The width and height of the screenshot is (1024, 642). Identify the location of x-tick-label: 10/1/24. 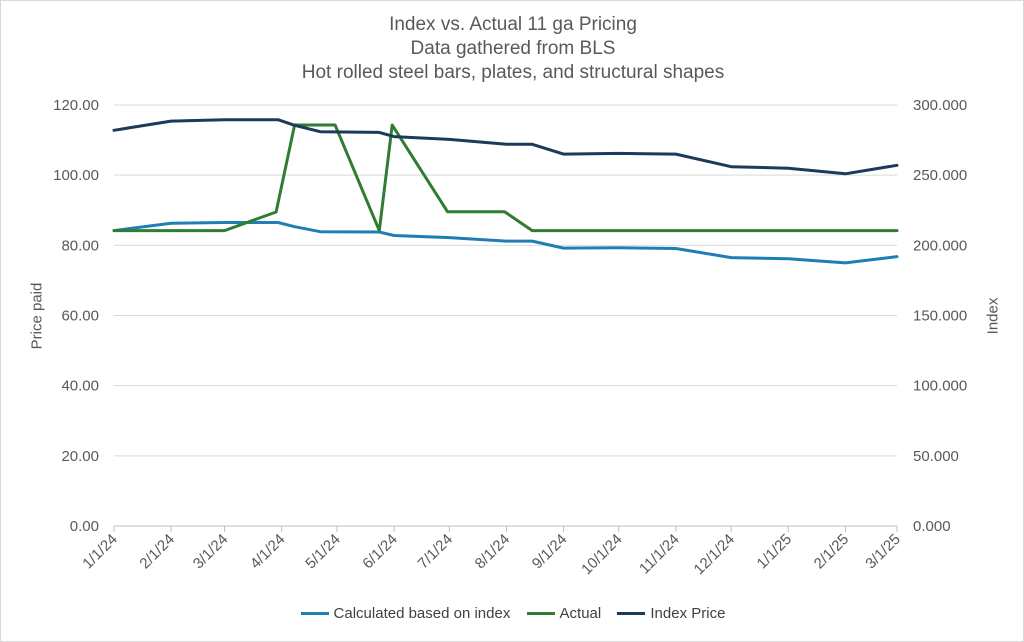
(601, 554).